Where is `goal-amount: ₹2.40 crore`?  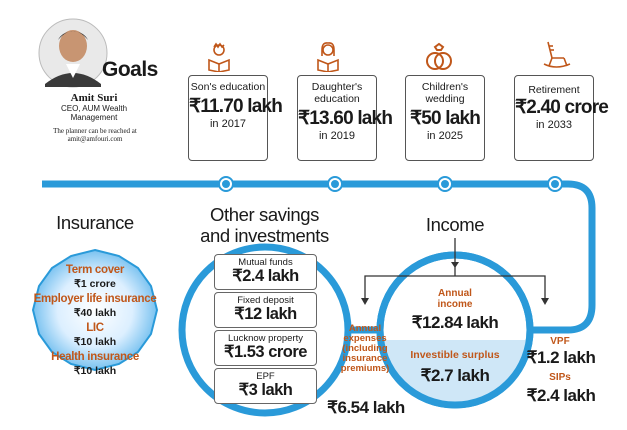
goal-amount: ₹2.40 crore is located at coordinates (562, 107).